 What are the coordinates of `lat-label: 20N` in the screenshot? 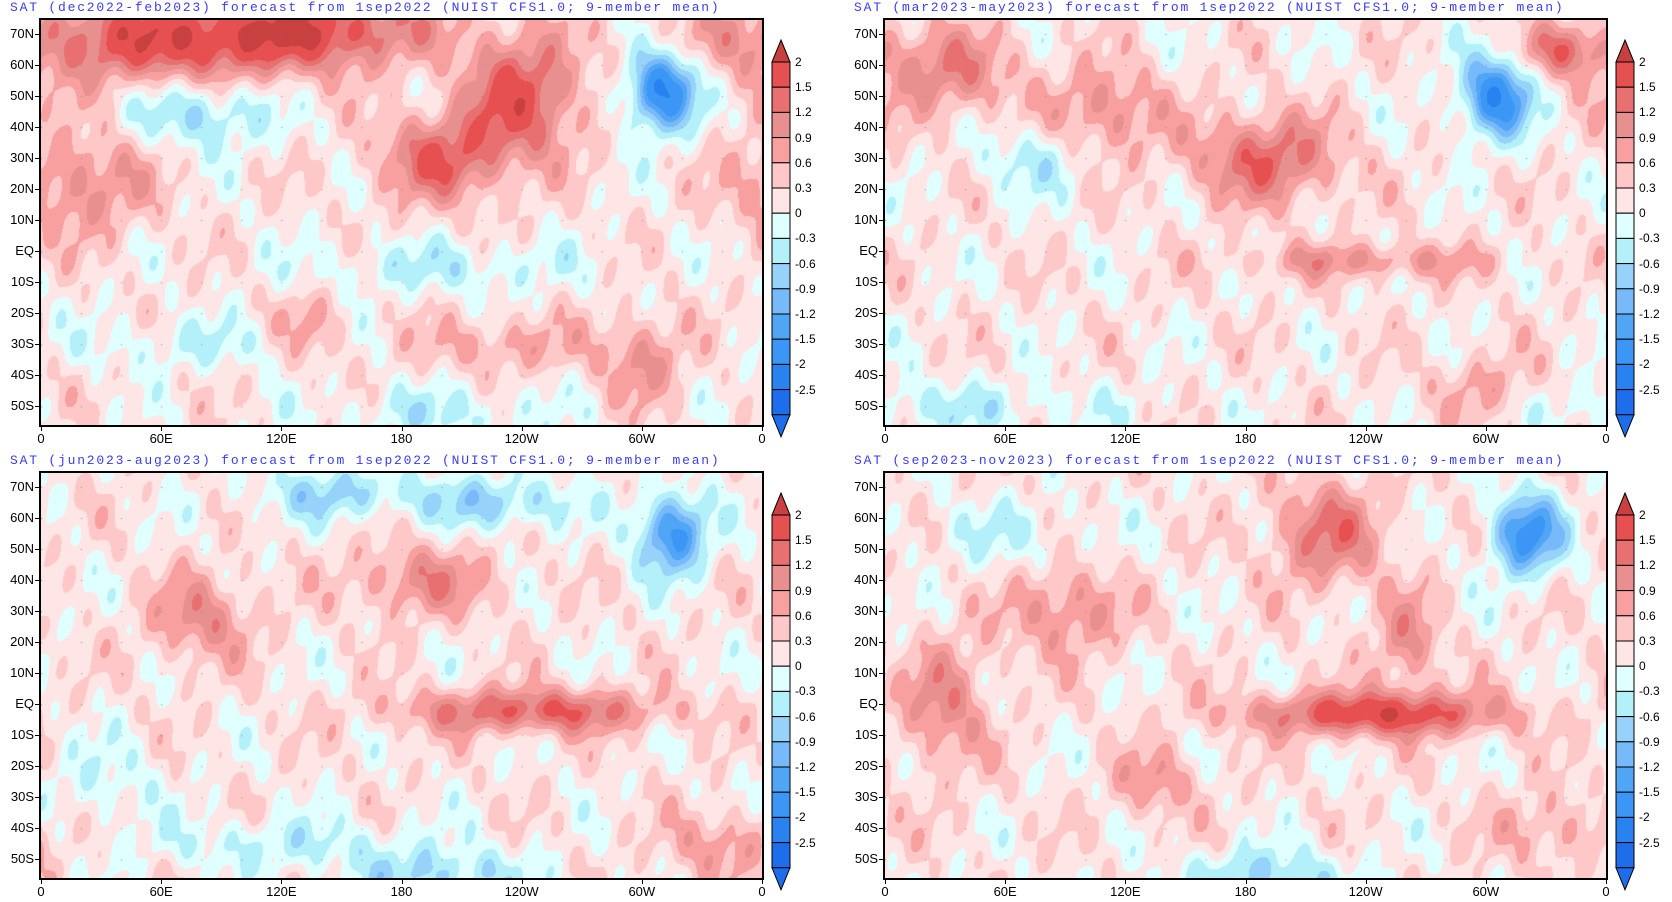 It's located at (22, 642).